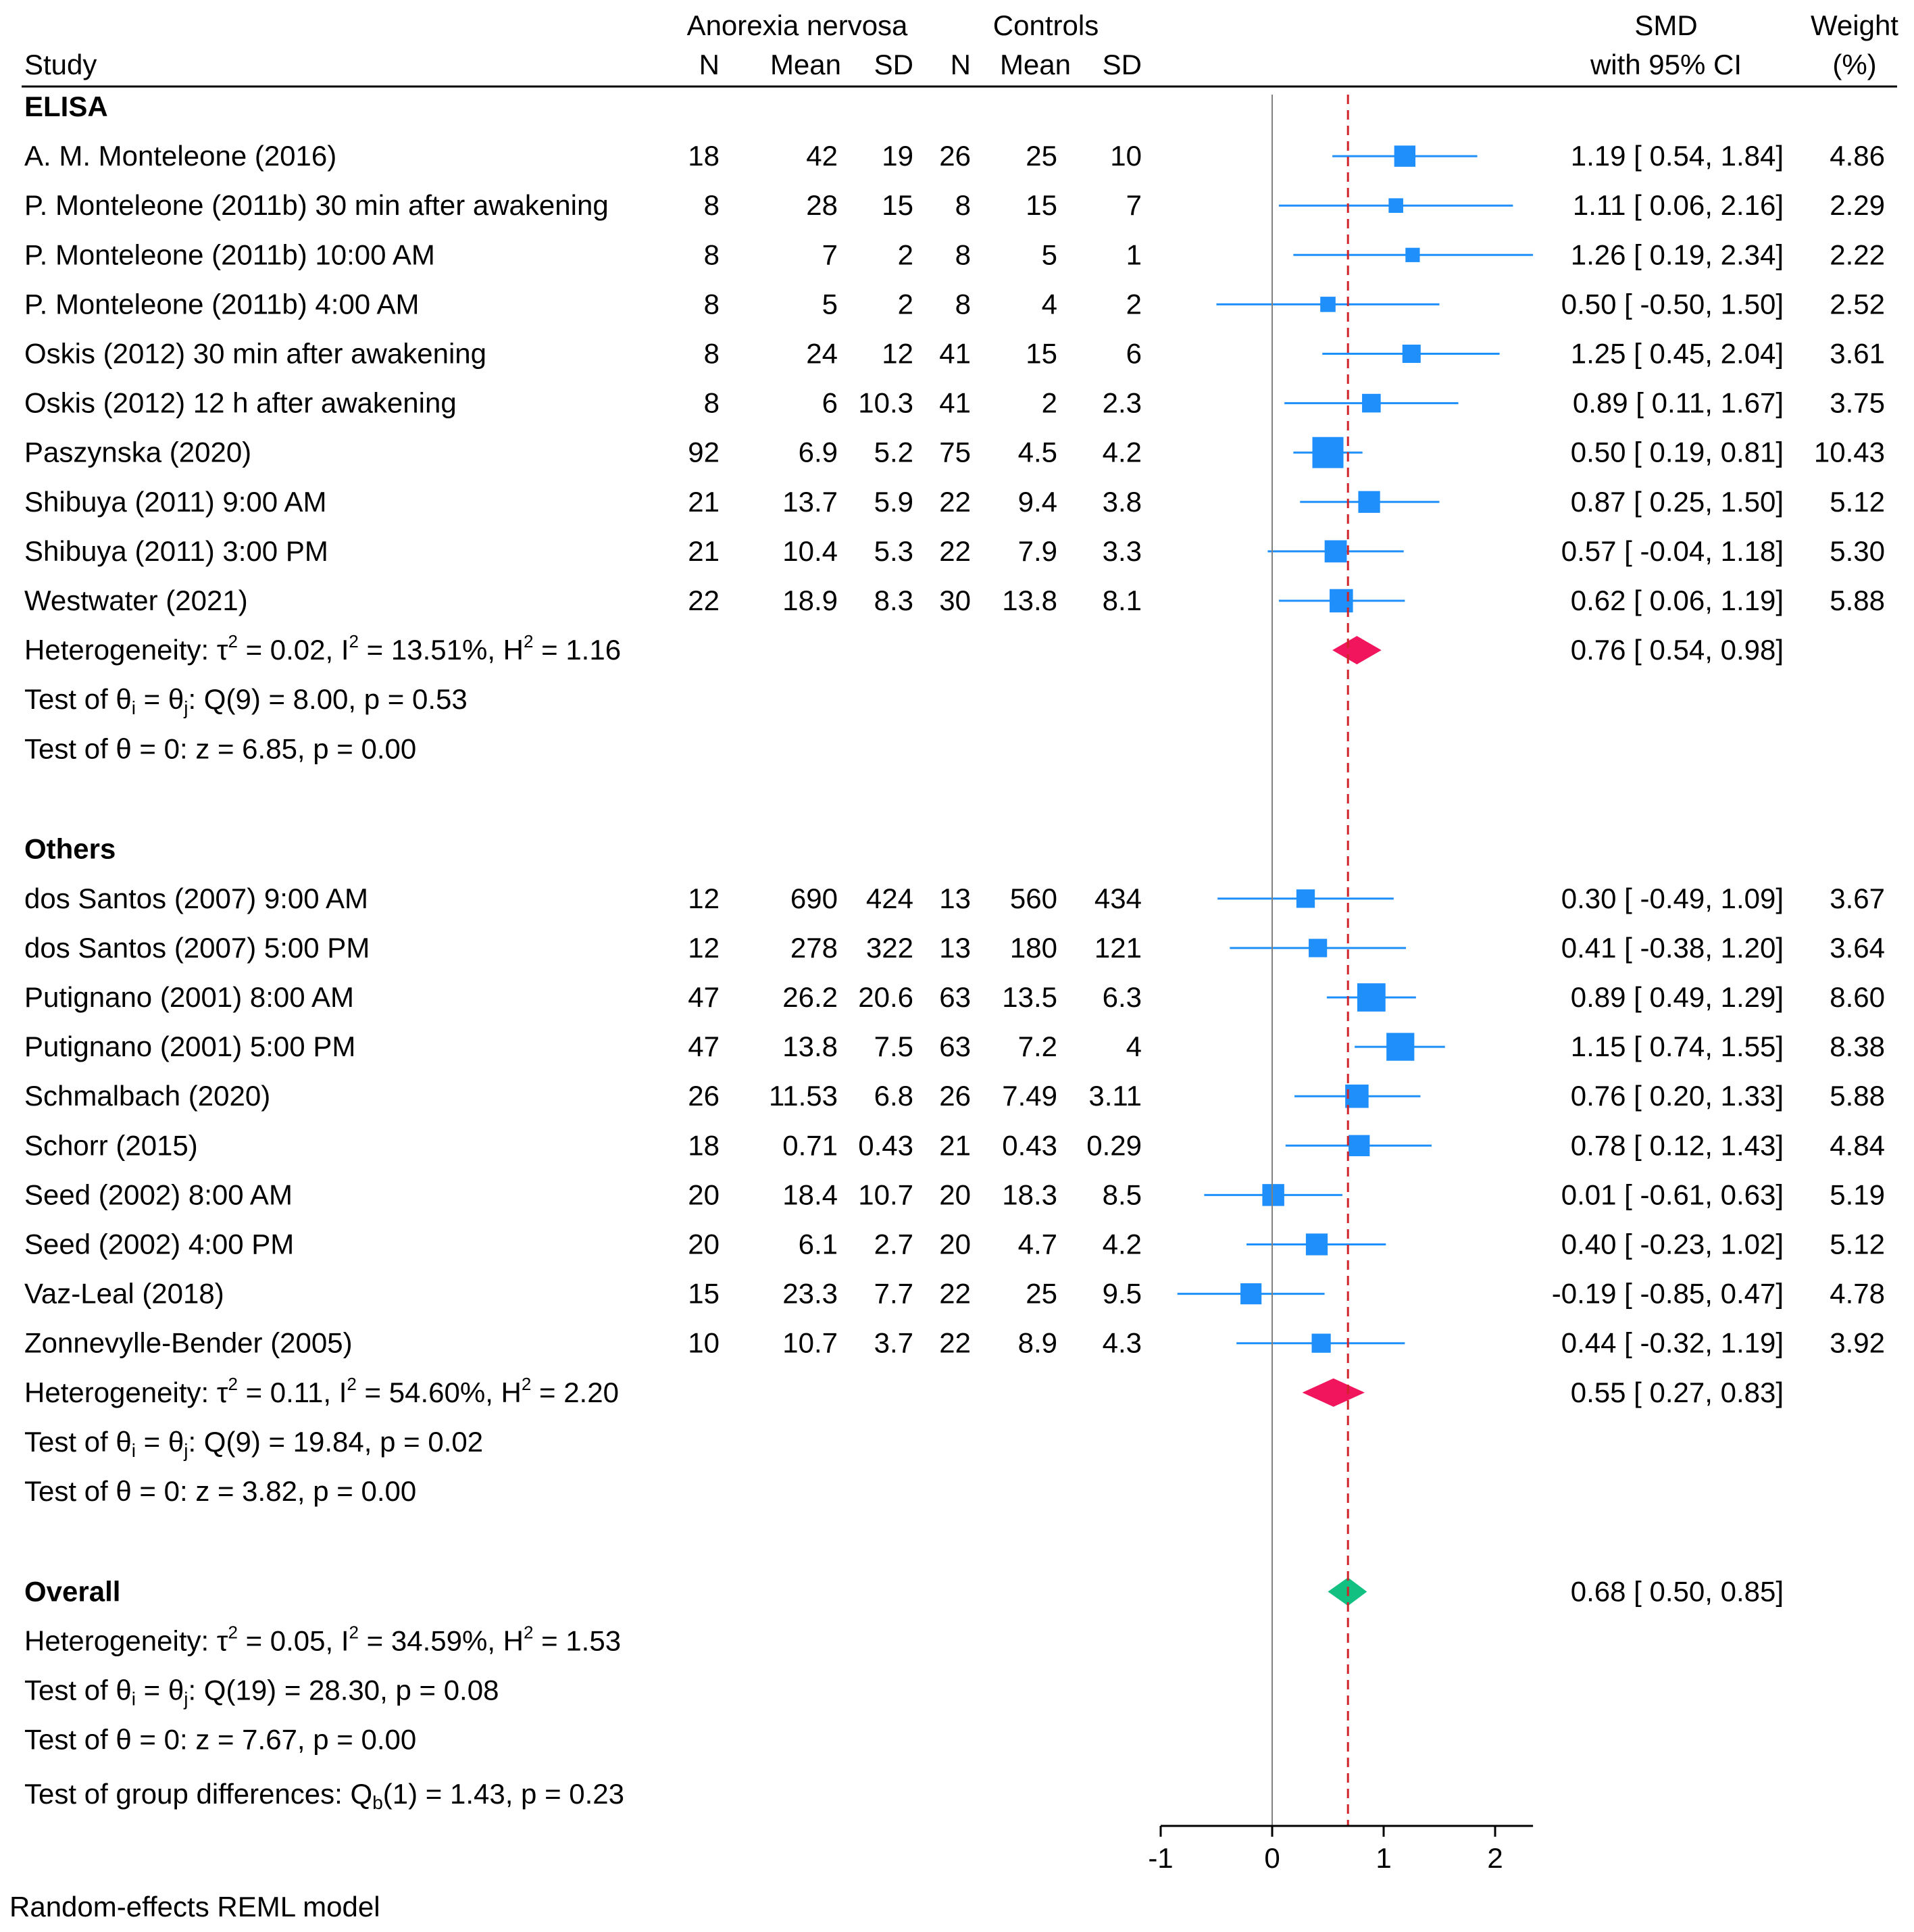 The width and height of the screenshot is (1914, 1932). What do you see at coordinates (810, 1145) in the screenshot?
I see `study-mean1: 0.71` at bounding box center [810, 1145].